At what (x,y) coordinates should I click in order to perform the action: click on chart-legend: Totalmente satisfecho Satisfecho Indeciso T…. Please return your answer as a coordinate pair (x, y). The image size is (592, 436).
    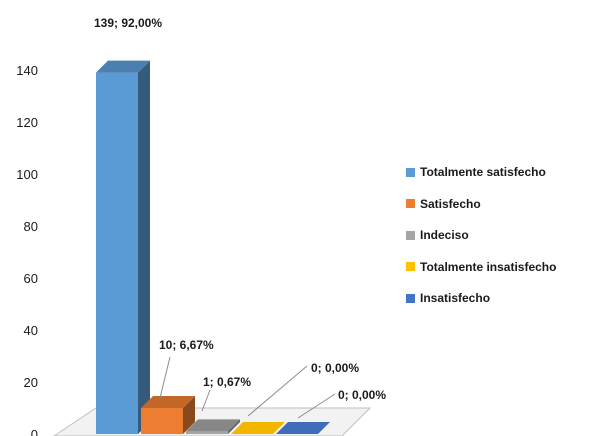
    Looking at the image, I should click on (481, 243).